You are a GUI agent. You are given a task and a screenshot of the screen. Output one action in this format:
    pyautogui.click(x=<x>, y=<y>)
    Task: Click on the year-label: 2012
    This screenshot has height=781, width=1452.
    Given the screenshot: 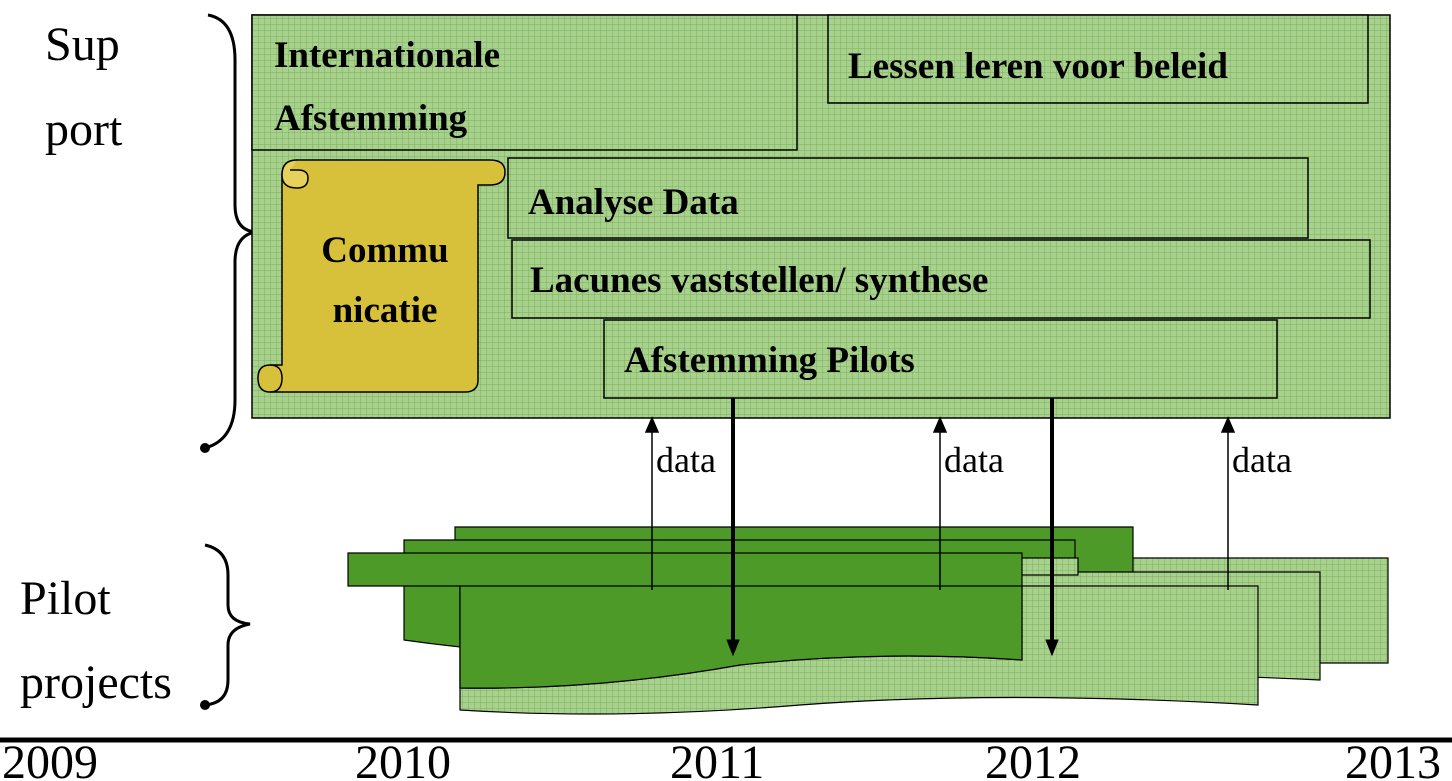 What is the action you would take?
    pyautogui.click(x=1033, y=758)
    